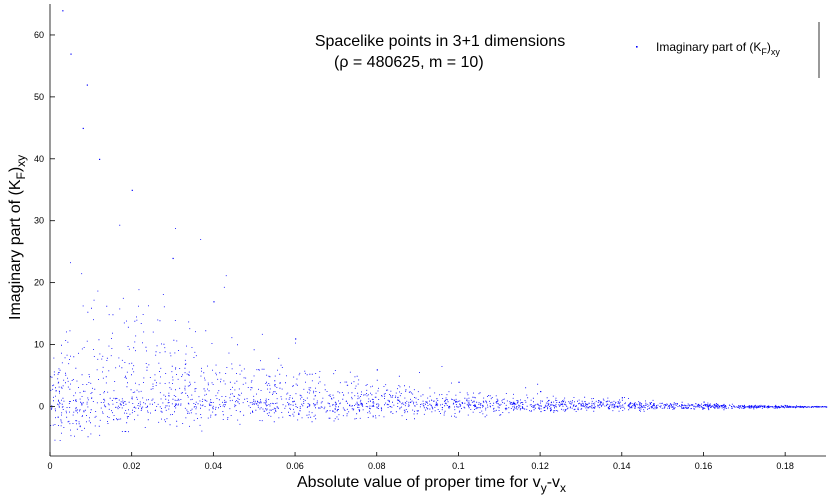  I want to click on legend-sub2: xy, so click(776, 52).